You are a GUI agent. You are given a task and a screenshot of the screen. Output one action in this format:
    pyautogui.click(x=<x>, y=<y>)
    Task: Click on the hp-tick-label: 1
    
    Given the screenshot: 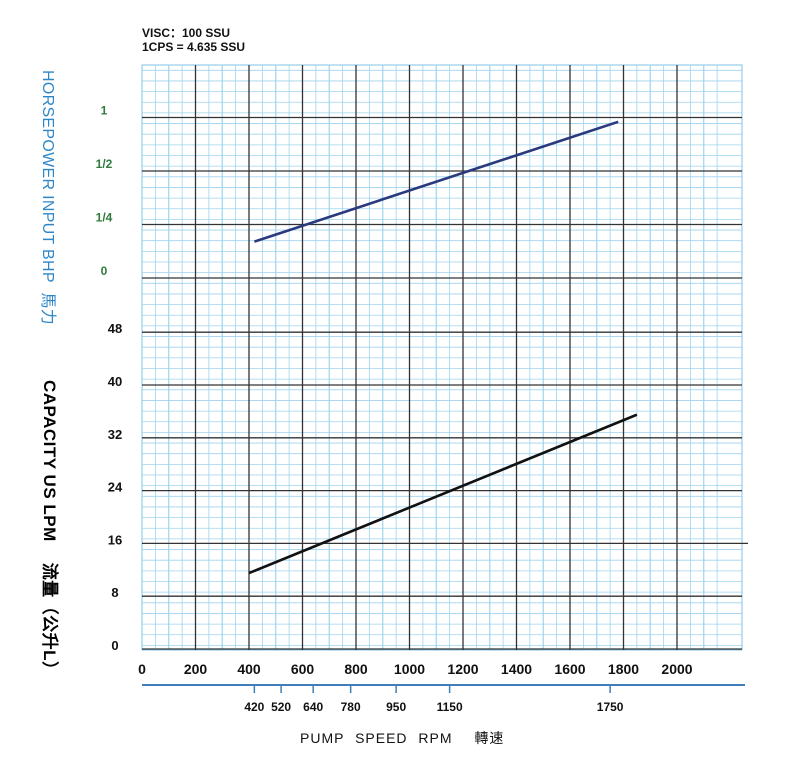 What is the action you would take?
    pyautogui.click(x=104, y=111)
    